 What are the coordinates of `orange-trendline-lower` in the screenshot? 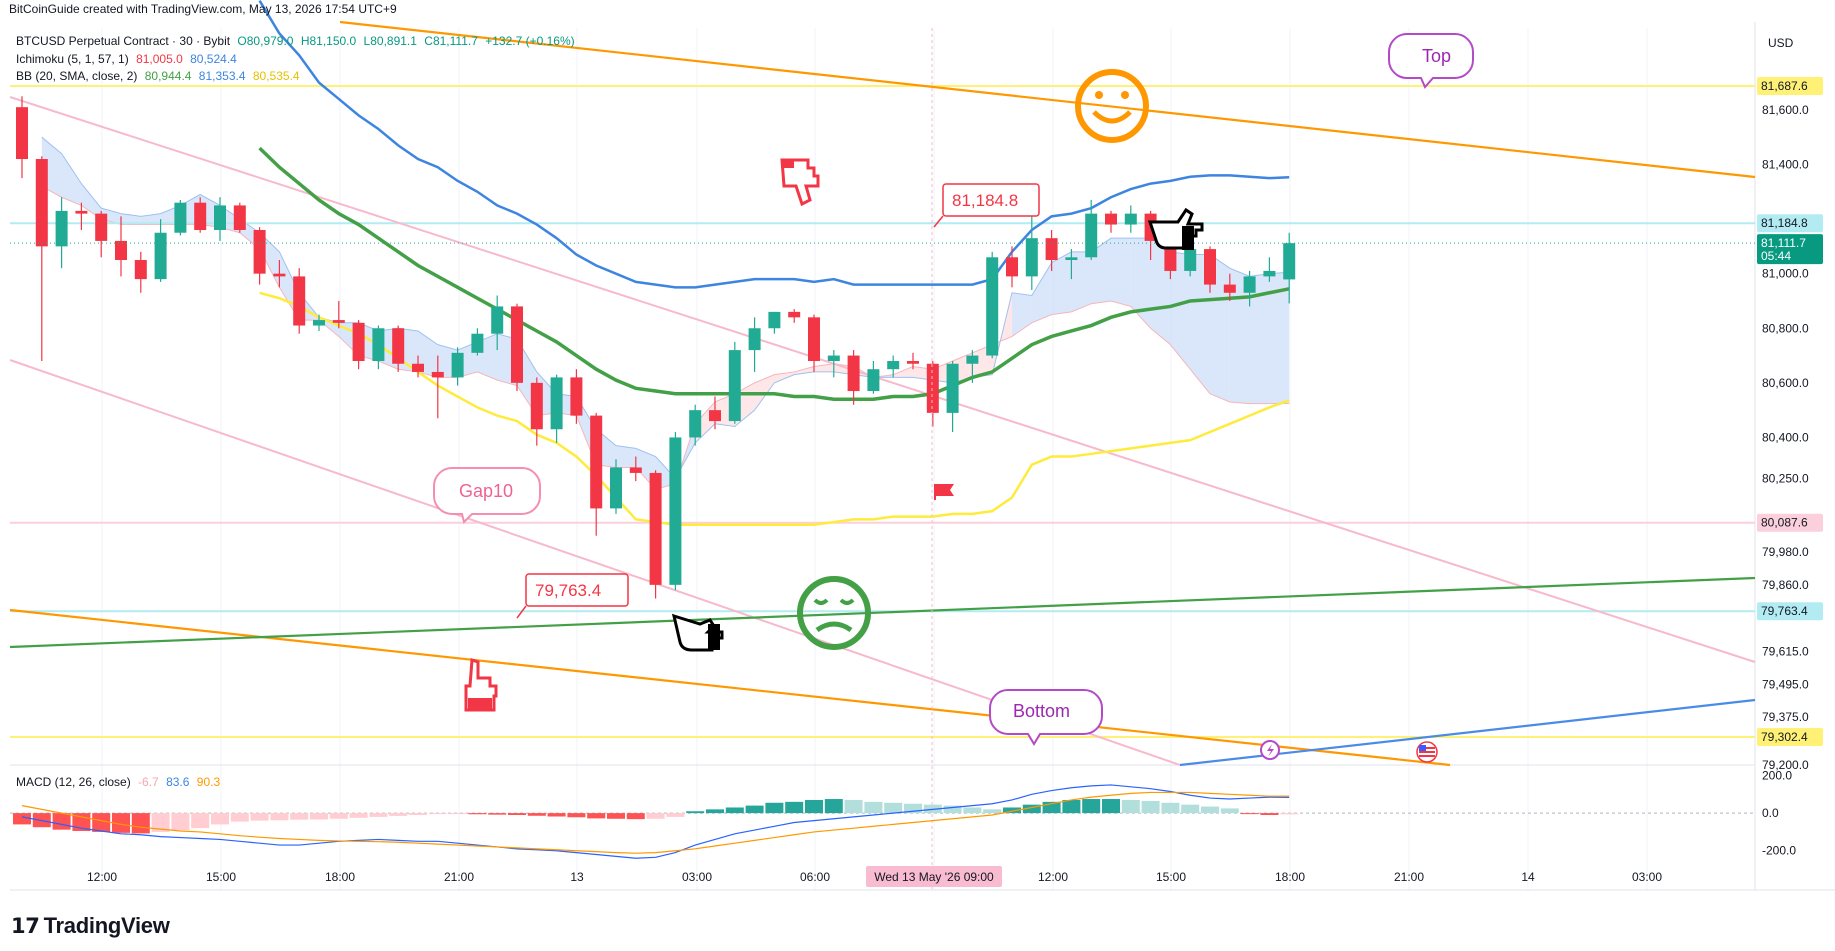 It's located at (730, 687).